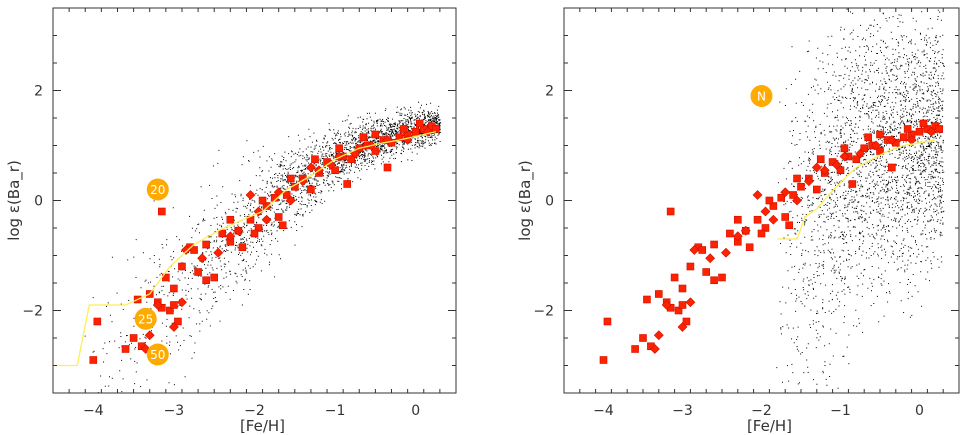 Image resolution: width=964 pixels, height=435 pixels. I want to click on mean-trend-line, so click(856, 189).